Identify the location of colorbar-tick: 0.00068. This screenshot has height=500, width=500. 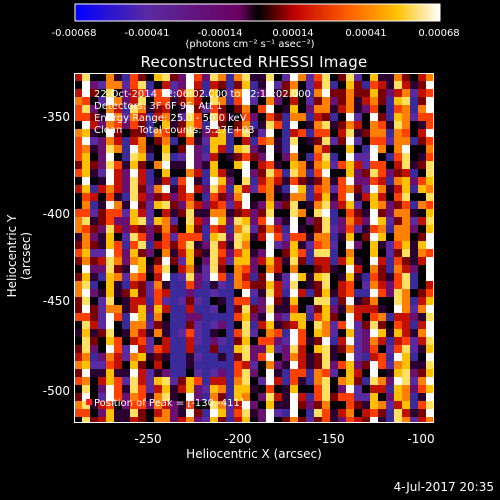
(439, 33).